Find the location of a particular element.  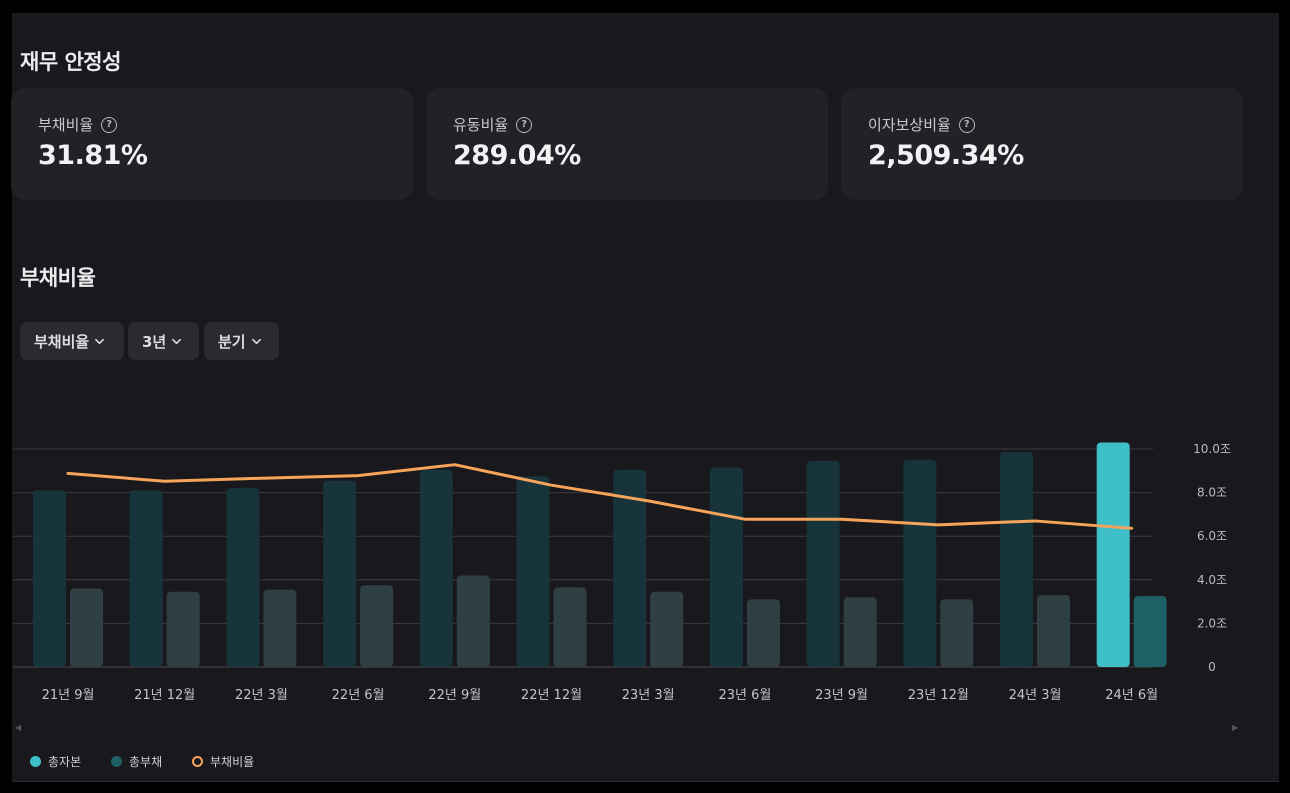

x-tick-label: 22년 3월 is located at coordinates (261, 695).